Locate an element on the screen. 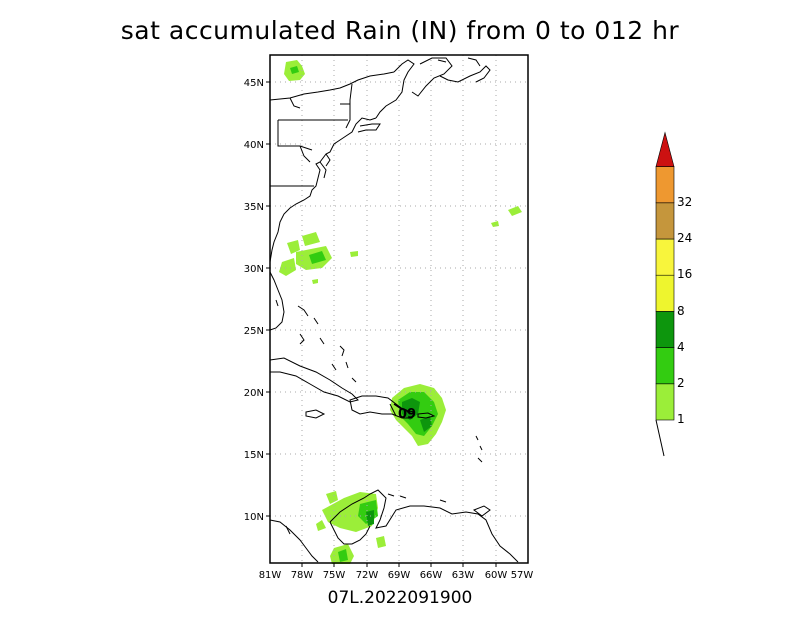 This screenshot has width=800, height=618. lon-labels: 81W 78W 75W 72W 69W 66W 63W 60W 57W is located at coordinates (396, 575).